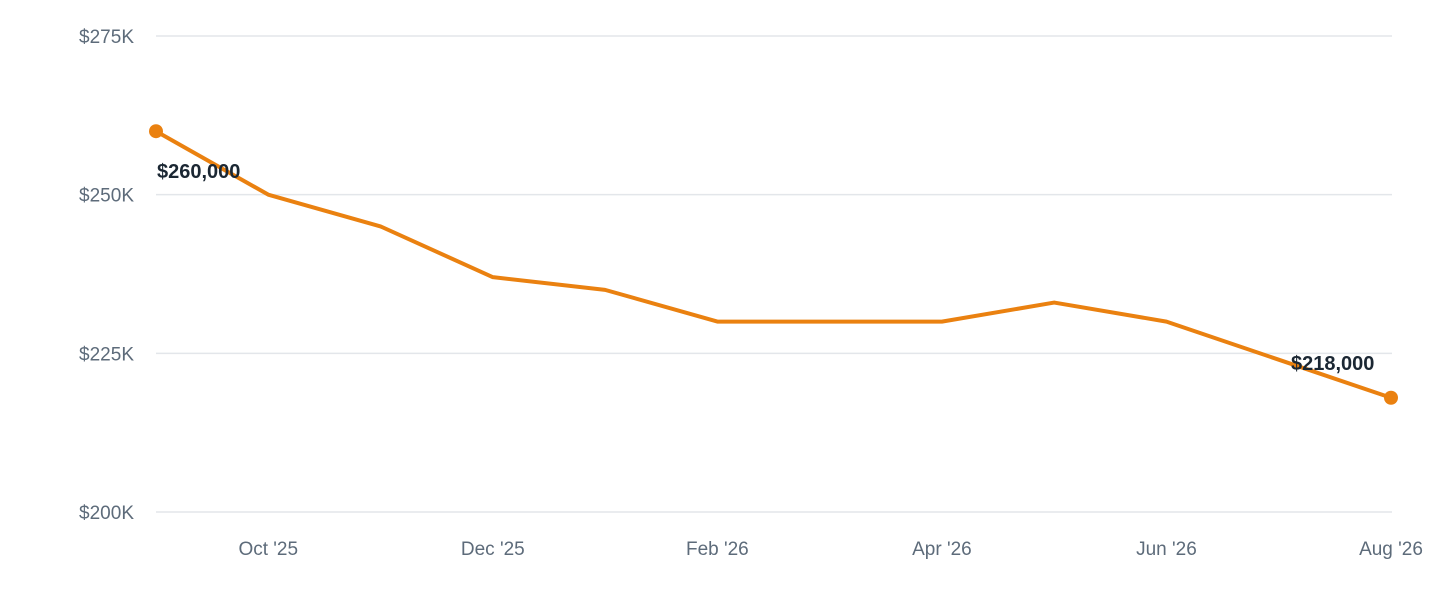  What do you see at coordinates (106, 275) in the screenshot?
I see `y-axis-tick-labels: $200K $225K $250K $275K` at bounding box center [106, 275].